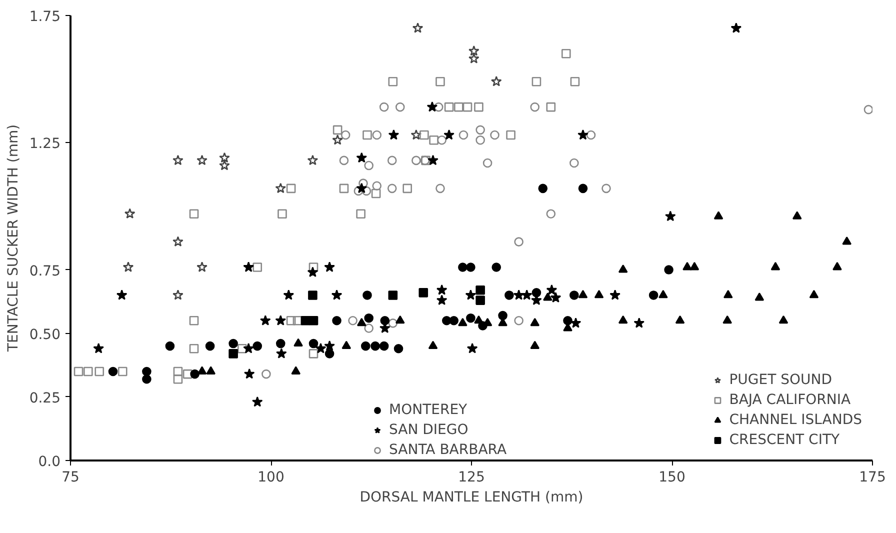 The image size is (896, 533). What do you see at coordinates (672, 478) in the screenshot?
I see `x-tick-label: 150` at bounding box center [672, 478].